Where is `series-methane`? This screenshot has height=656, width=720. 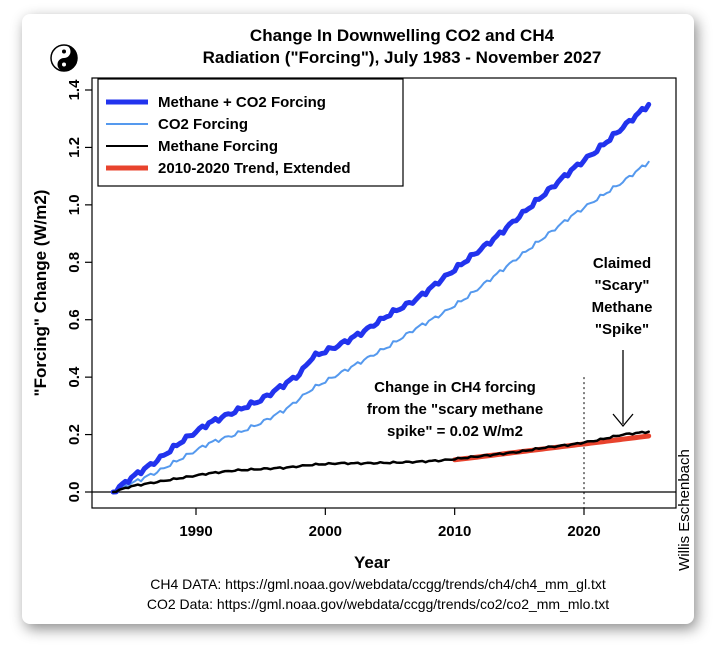
series-methane is located at coordinates (380, 462).